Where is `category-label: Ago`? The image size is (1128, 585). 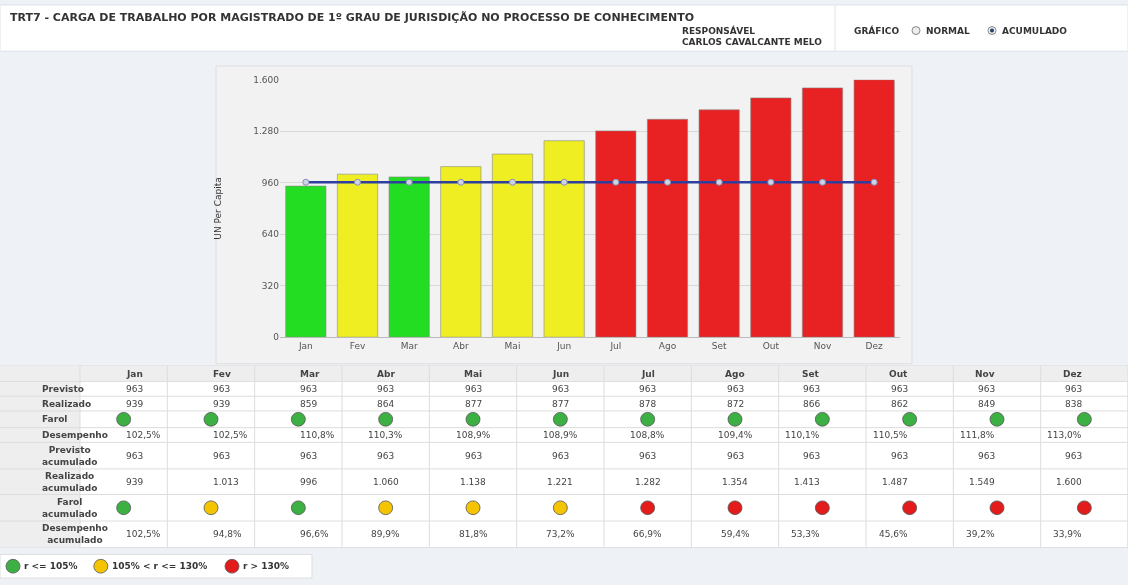
category-label: Ago is located at coordinates (735, 374).